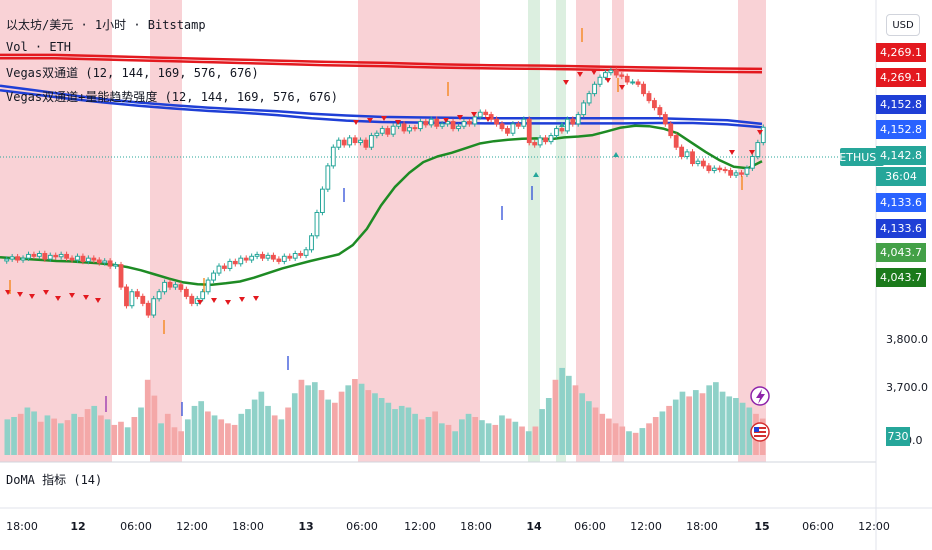  Describe the element at coordinates (54, 480) in the screenshot. I see `doma-legend: DoMA 指标 (14)` at that location.